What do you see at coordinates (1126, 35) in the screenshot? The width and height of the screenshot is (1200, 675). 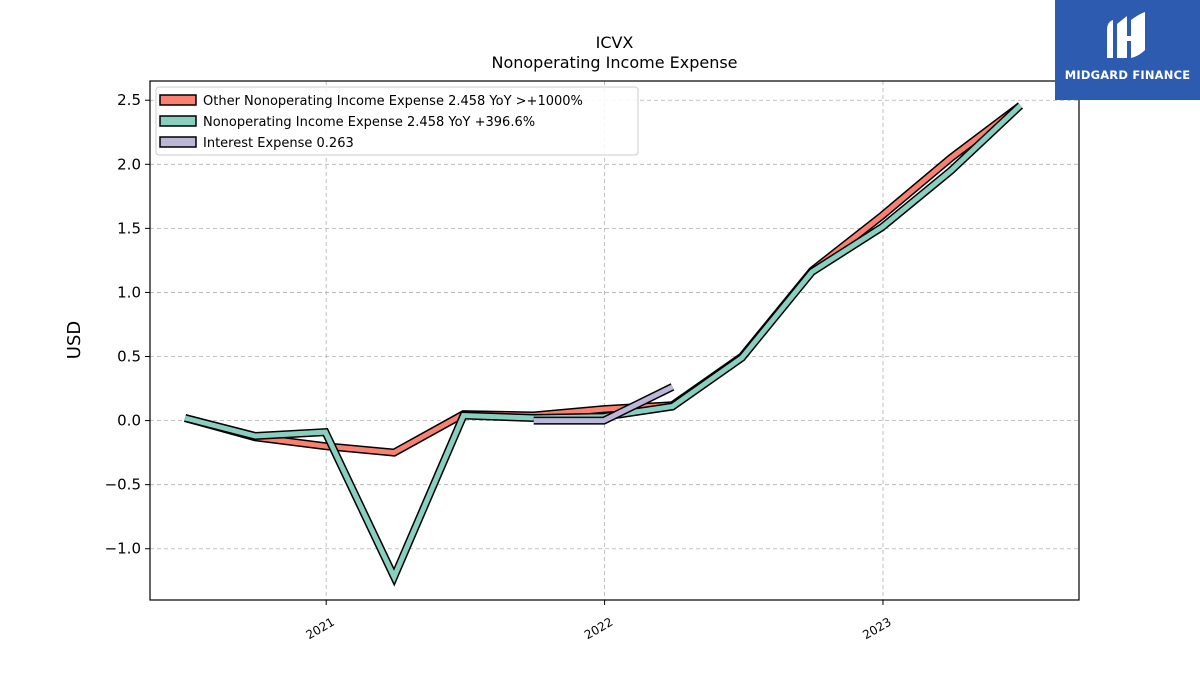 I see `midgard-logo-icon` at bounding box center [1126, 35].